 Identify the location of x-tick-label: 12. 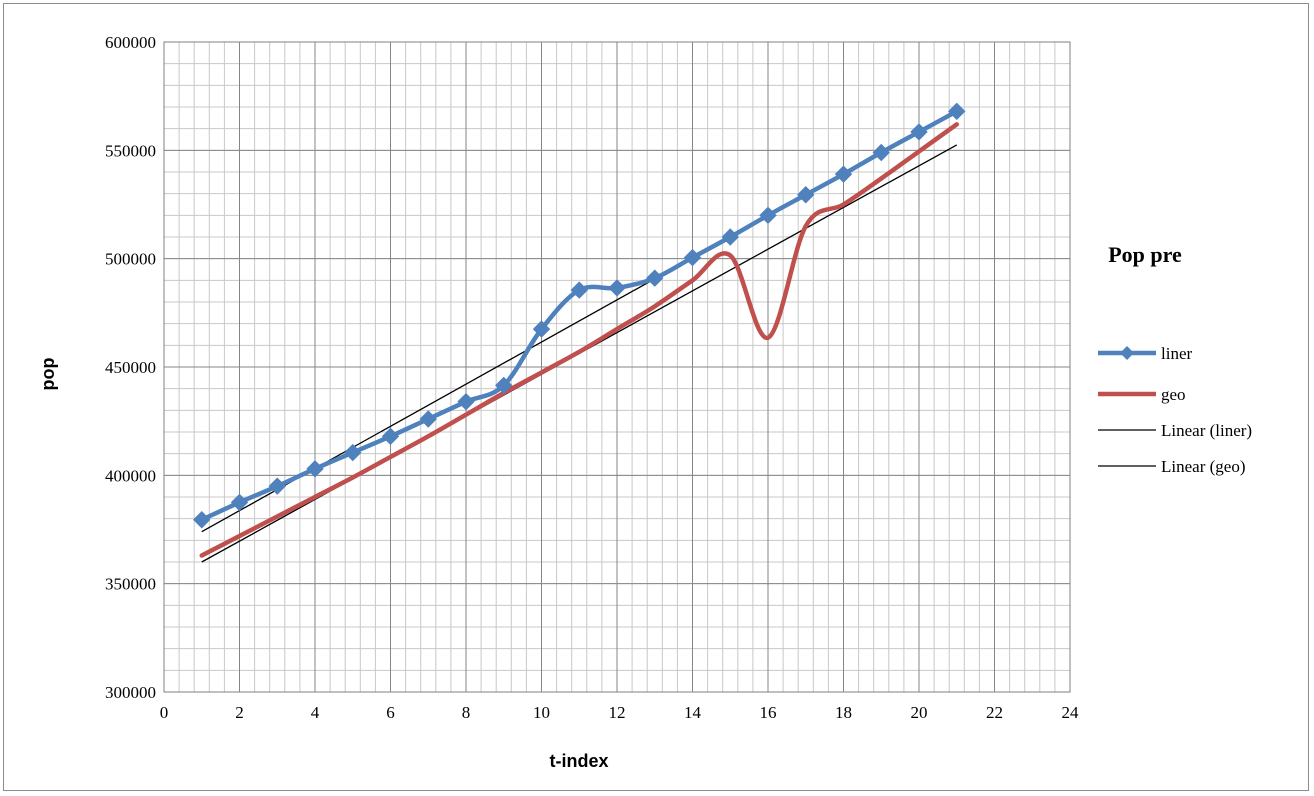
(617, 712).